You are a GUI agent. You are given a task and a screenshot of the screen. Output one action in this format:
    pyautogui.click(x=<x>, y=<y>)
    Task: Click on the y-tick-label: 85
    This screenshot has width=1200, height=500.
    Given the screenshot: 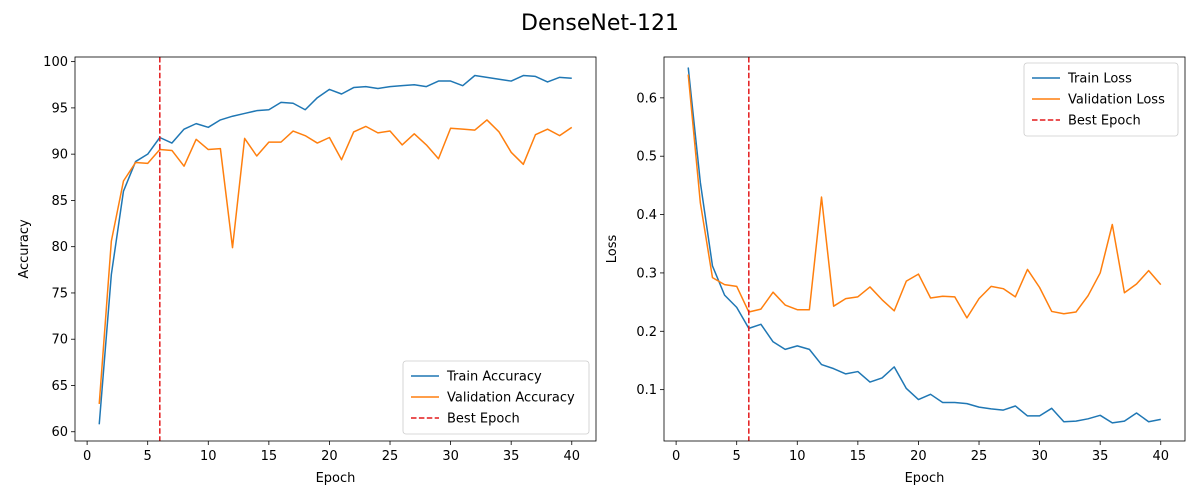 What is the action you would take?
    pyautogui.click(x=59, y=201)
    